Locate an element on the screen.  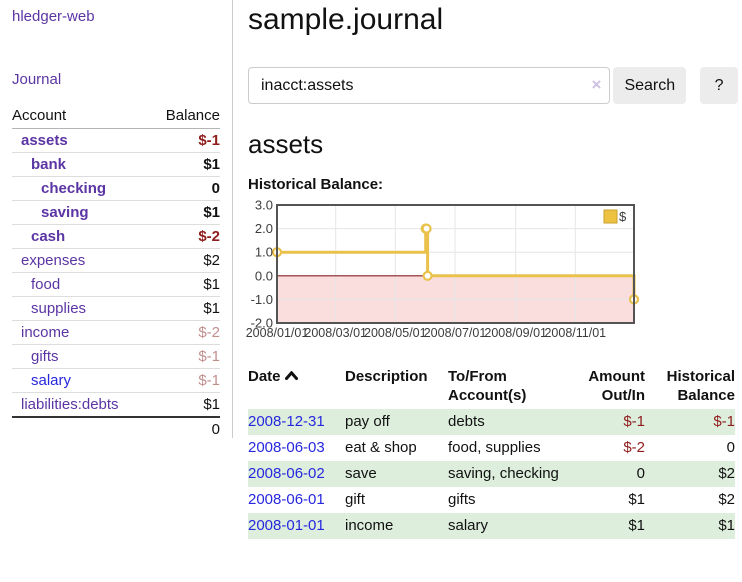
account-row: assets $-1 is located at coordinates (116, 141).